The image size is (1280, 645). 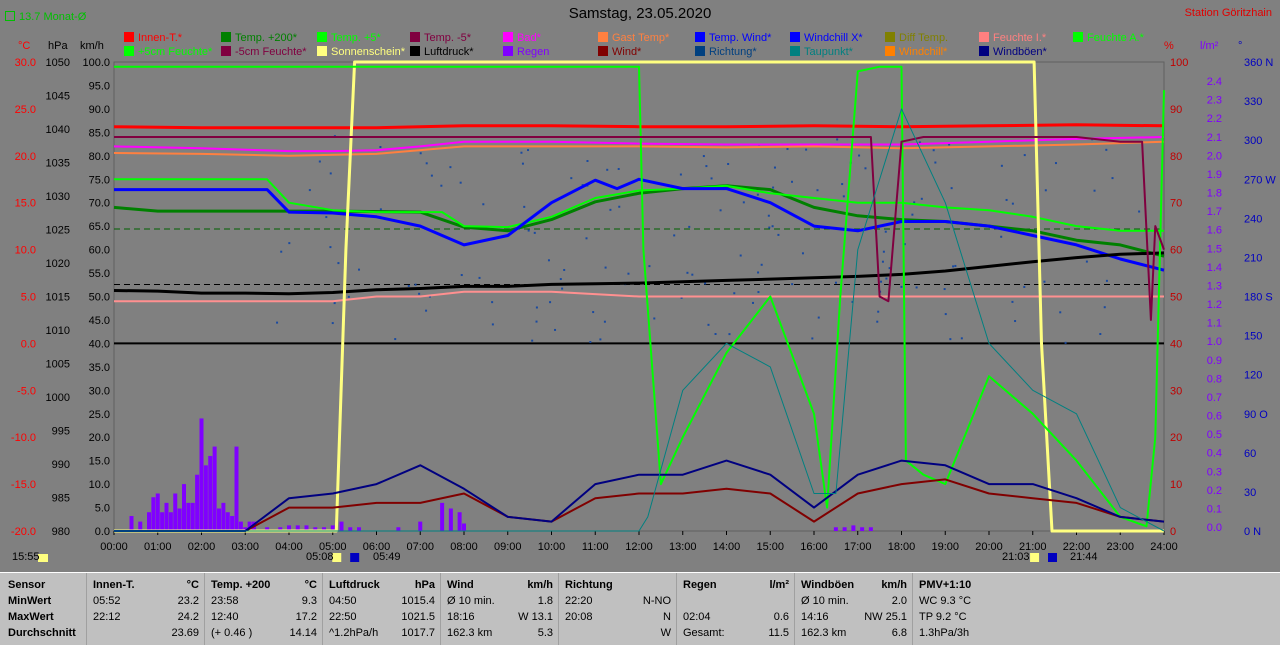 What do you see at coordinates (10, 16) in the screenshot?
I see `checkbox-icon` at bounding box center [10, 16].